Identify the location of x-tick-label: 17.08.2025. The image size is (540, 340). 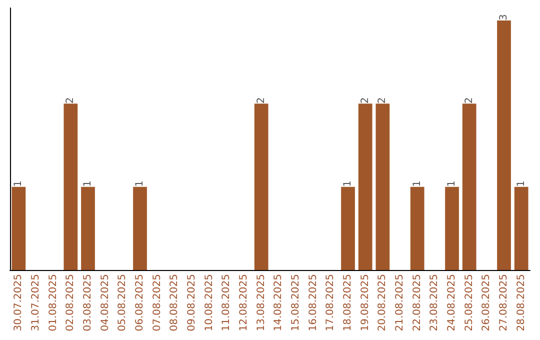
(330, 303).